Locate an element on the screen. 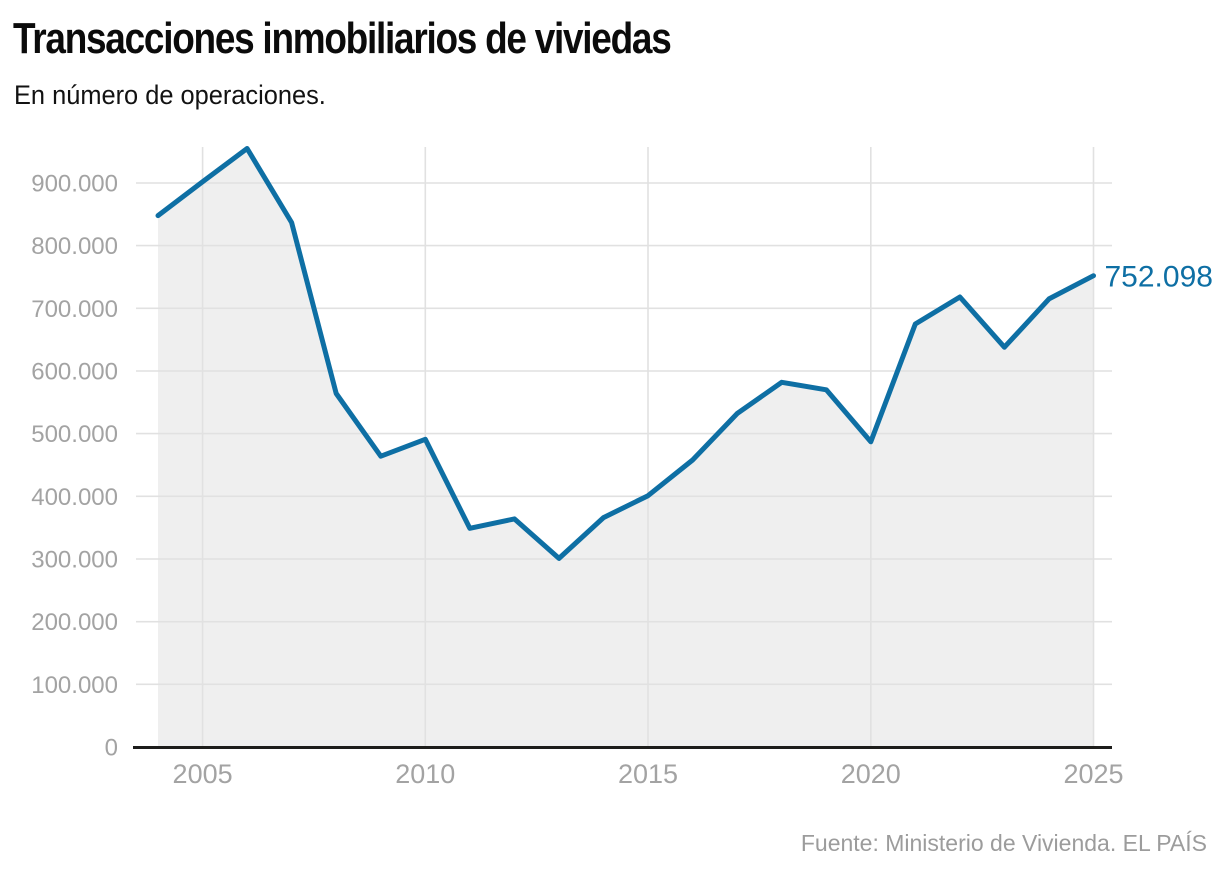  x-tick-label: 2005 is located at coordinates (203, 774).